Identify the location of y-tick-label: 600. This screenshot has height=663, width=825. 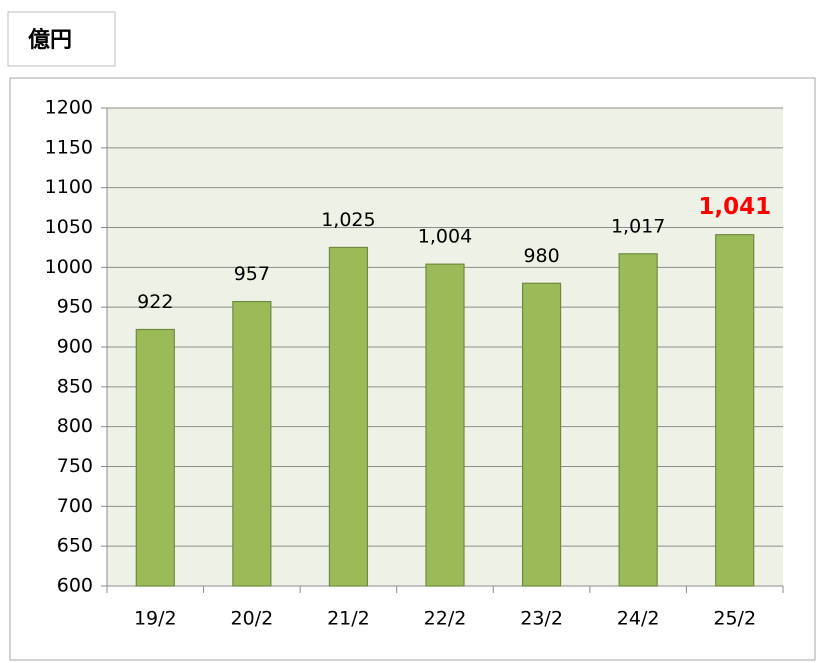
(75, 586).